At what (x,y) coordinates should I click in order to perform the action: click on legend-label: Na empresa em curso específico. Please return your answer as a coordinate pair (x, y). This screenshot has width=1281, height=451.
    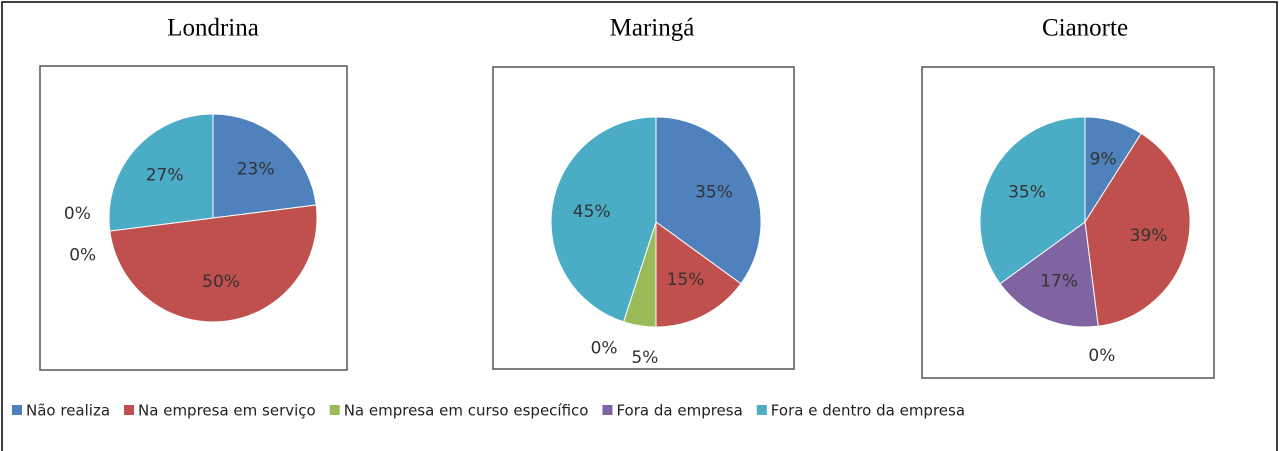
    Looking at the image, I should click on (466, 411).